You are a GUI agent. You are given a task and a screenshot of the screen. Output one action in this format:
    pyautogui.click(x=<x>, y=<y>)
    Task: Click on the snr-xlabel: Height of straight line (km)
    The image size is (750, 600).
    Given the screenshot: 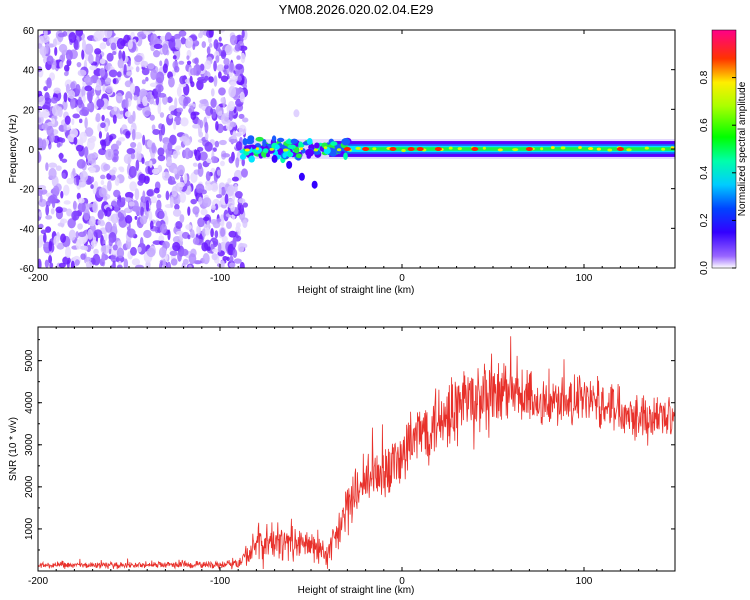 What is the action you would take?
    pyautogui.click(x=356, y=590)
    